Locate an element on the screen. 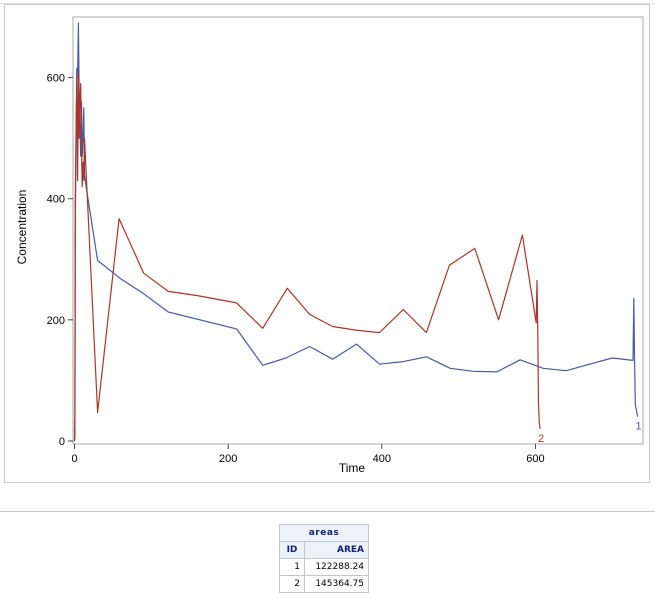 This screenshot has width=655, height=606. y-axis-label: Concentration is located at coordinates (22, 227).